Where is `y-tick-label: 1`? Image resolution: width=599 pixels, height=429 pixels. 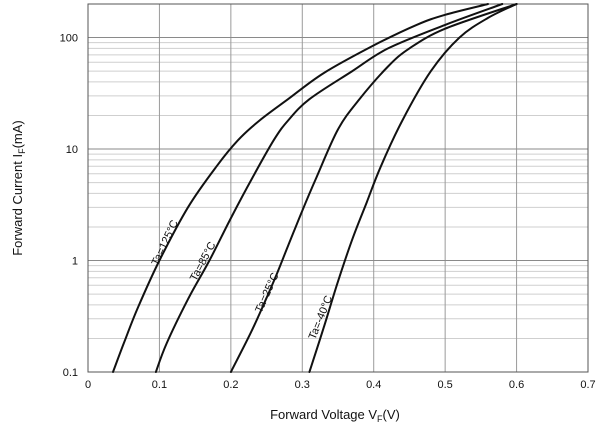
y-tick-label: 1 is located at coordinates (75, 262).